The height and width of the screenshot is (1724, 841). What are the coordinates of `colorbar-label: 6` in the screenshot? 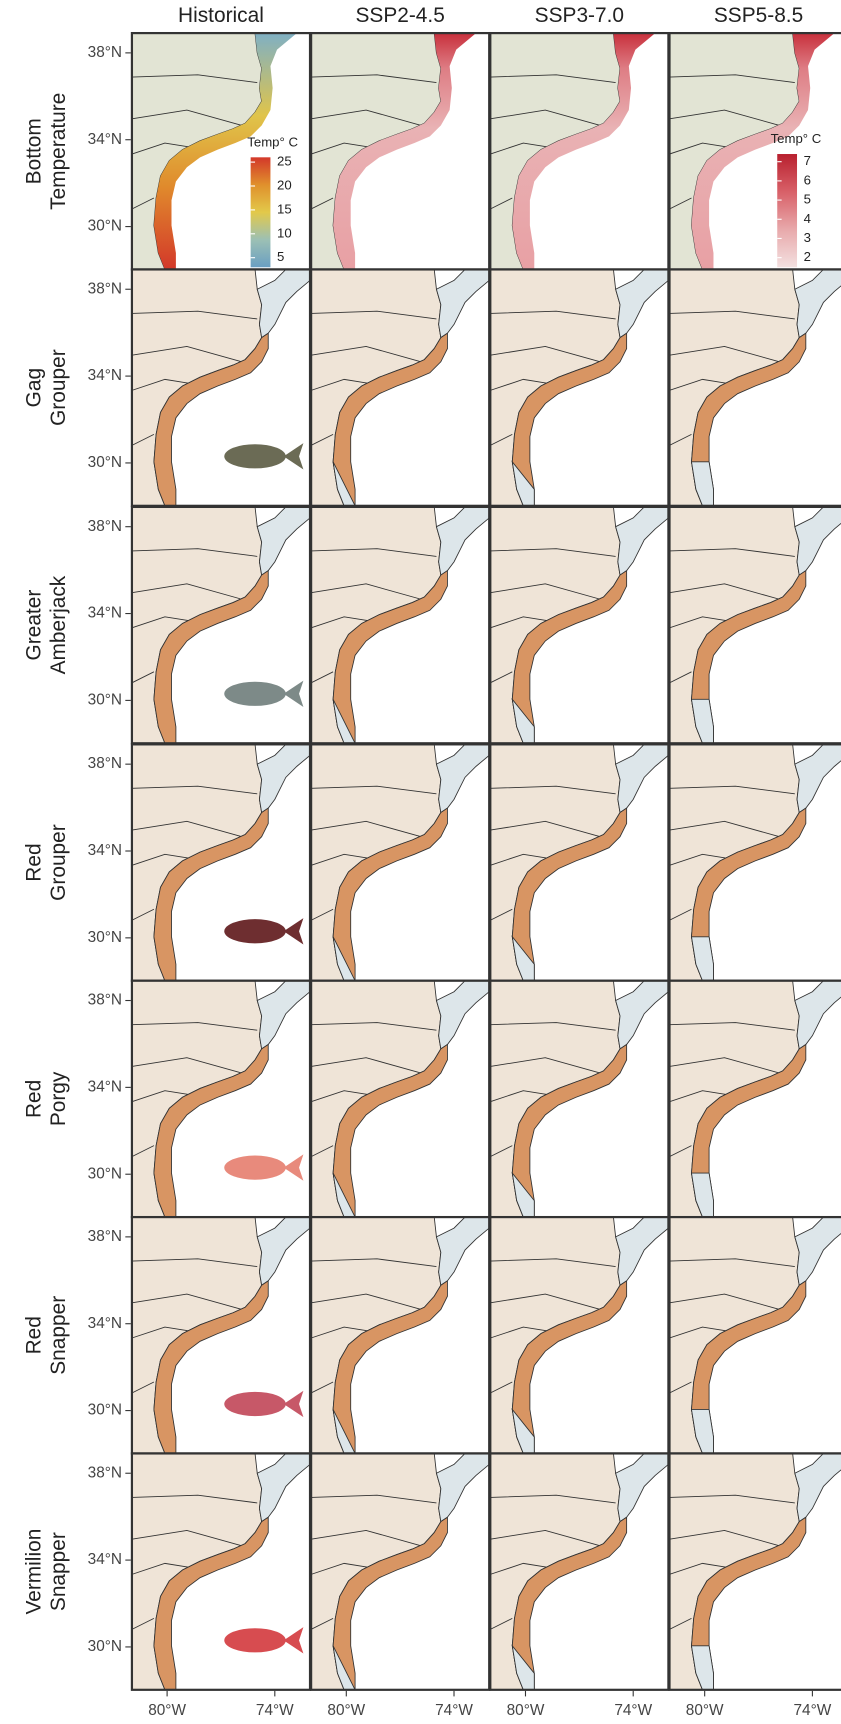 It's located at (807, 179).